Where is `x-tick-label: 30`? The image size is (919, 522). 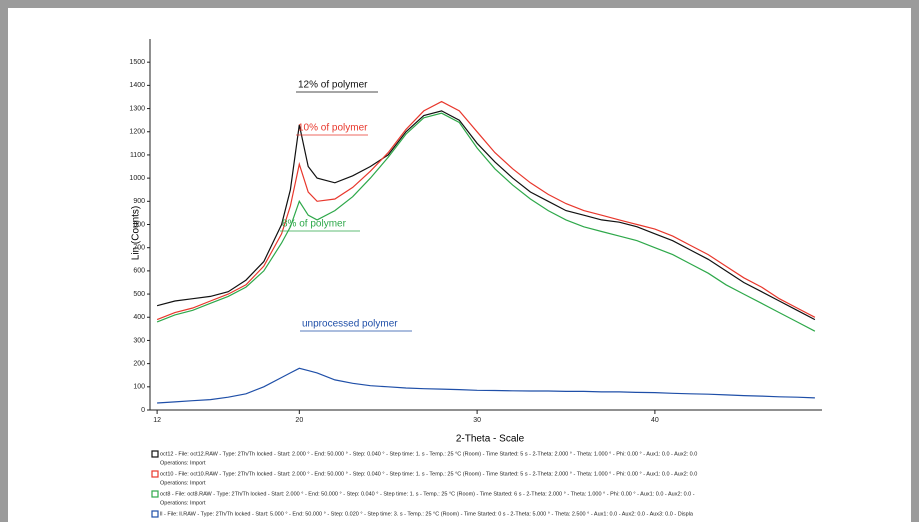
x-tick-label: 30 is located at coordinates (477, 420).